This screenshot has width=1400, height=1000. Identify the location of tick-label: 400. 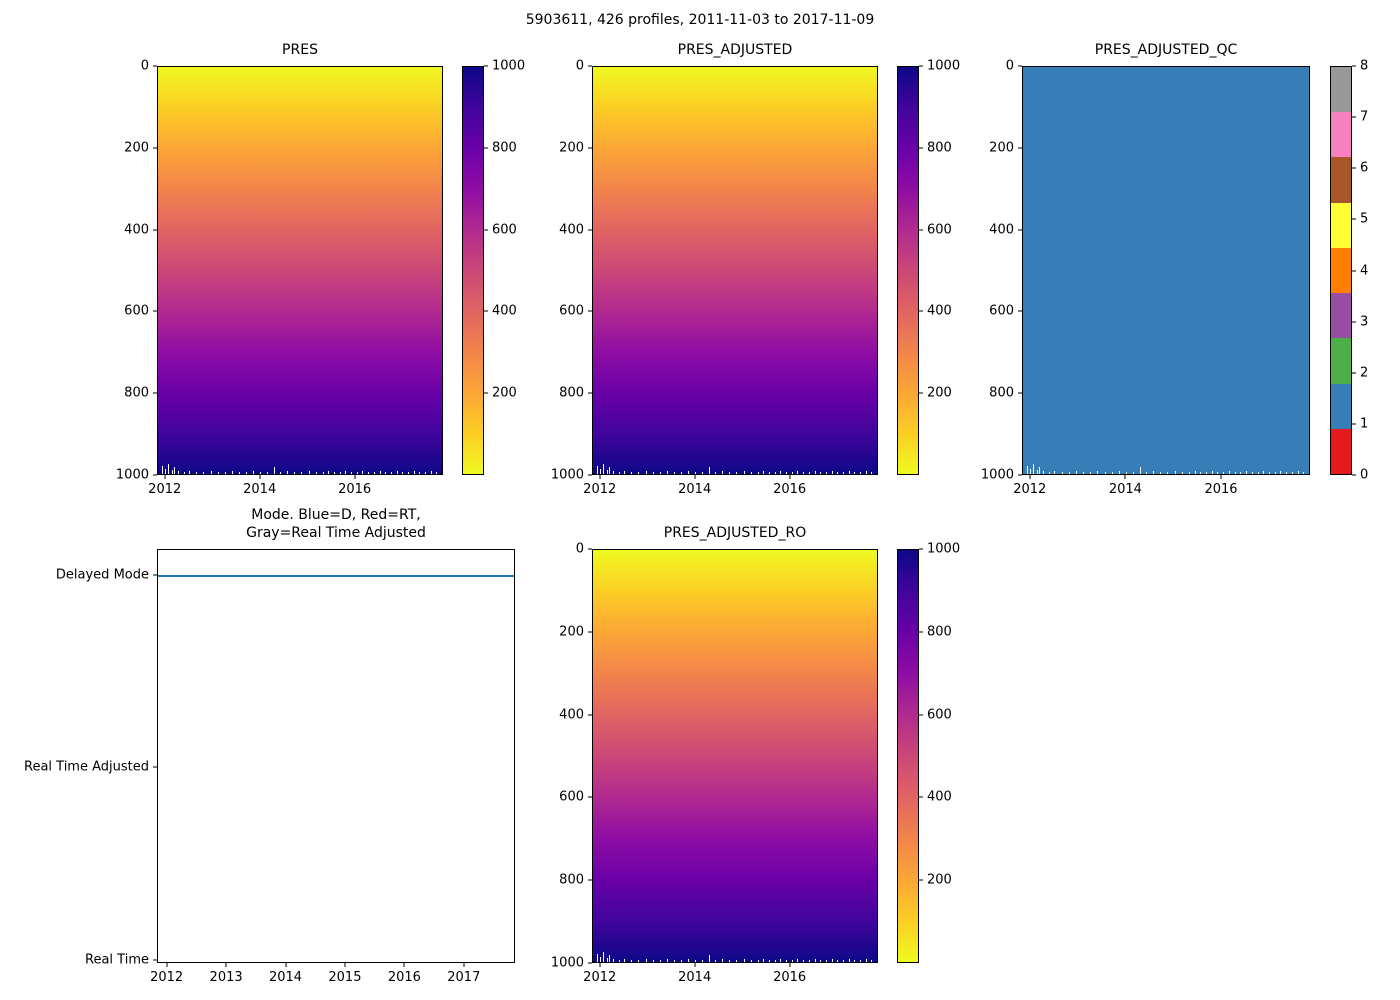
(939, 797).